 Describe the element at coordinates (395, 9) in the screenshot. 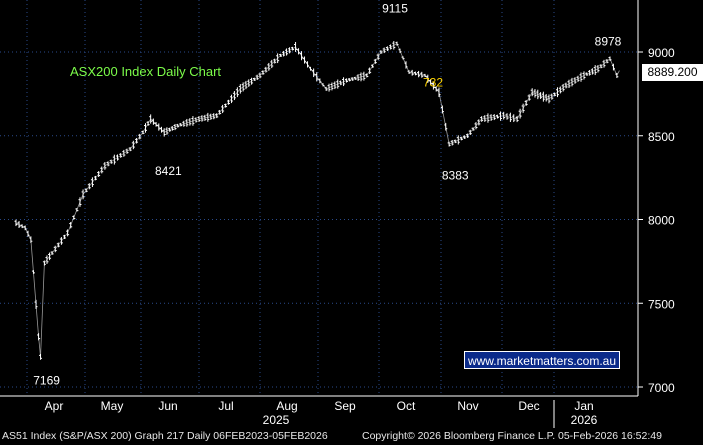

I see `annotation-label: 9115` at that location.